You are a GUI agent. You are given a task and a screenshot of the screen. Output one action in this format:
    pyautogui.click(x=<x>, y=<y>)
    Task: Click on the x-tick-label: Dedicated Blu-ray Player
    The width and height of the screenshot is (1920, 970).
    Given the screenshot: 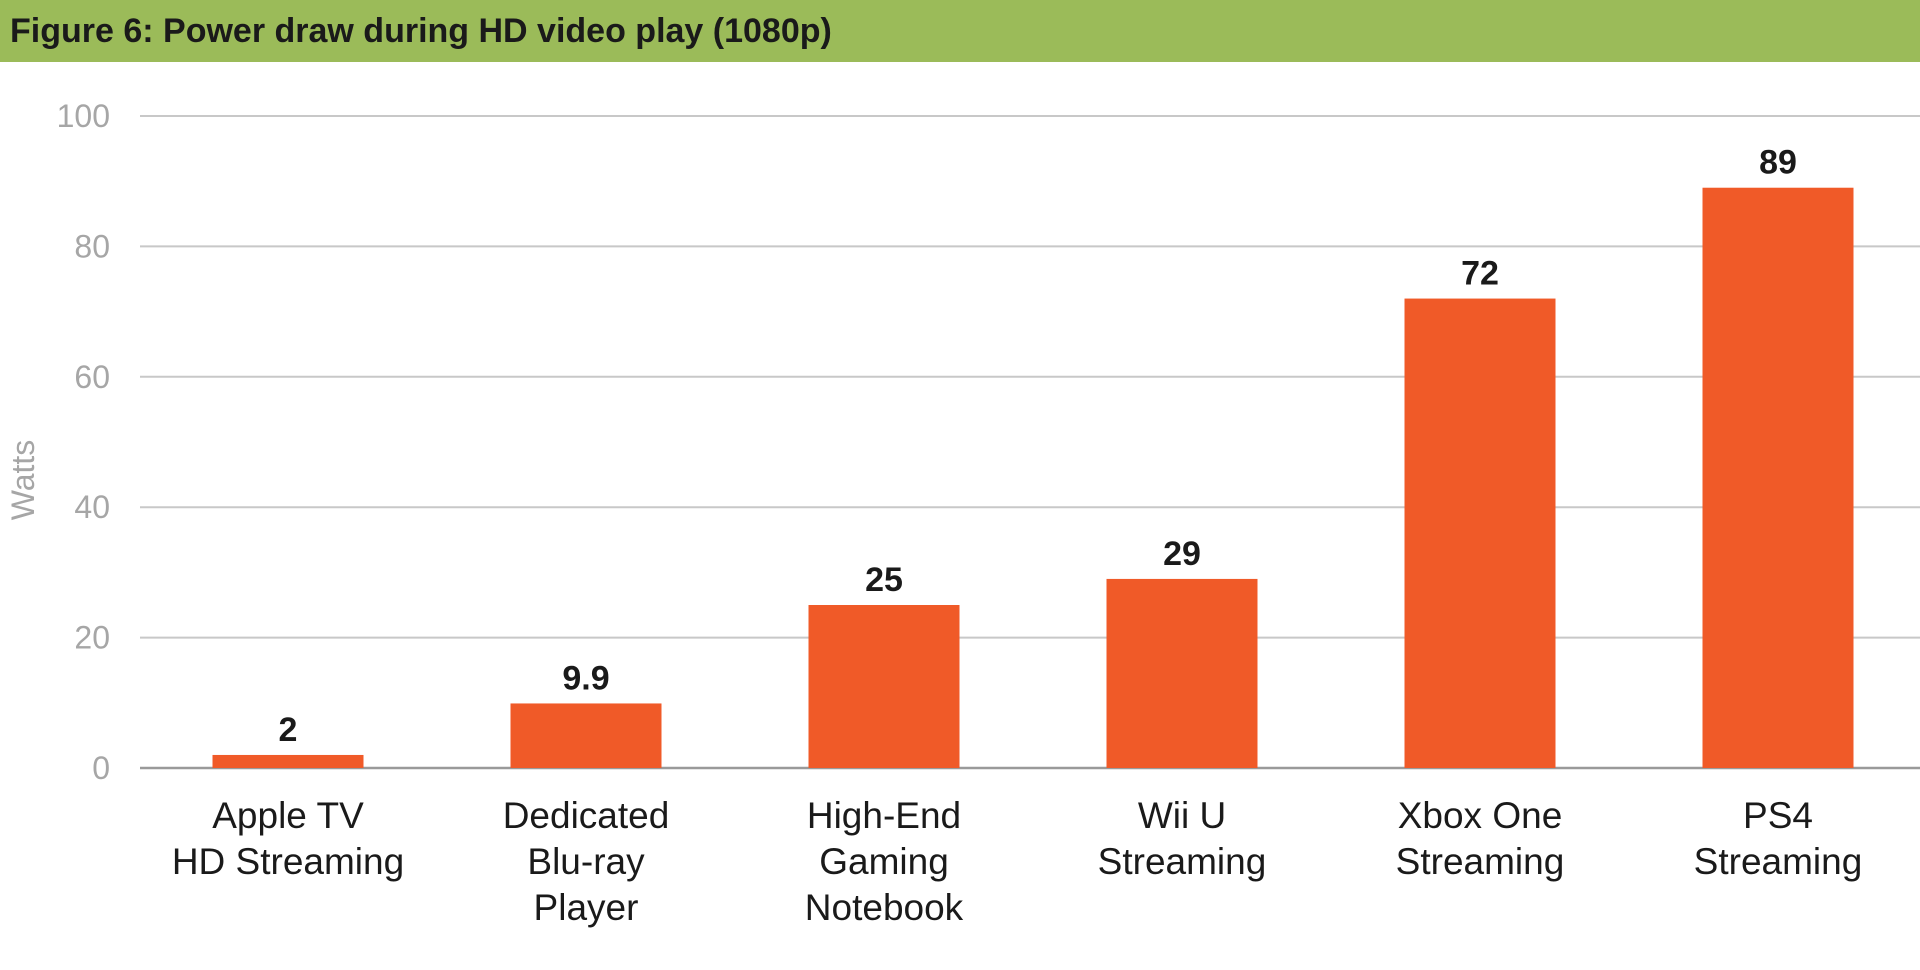 What is the action you would take?
    pyautogui.click(x=586, y=861)
    